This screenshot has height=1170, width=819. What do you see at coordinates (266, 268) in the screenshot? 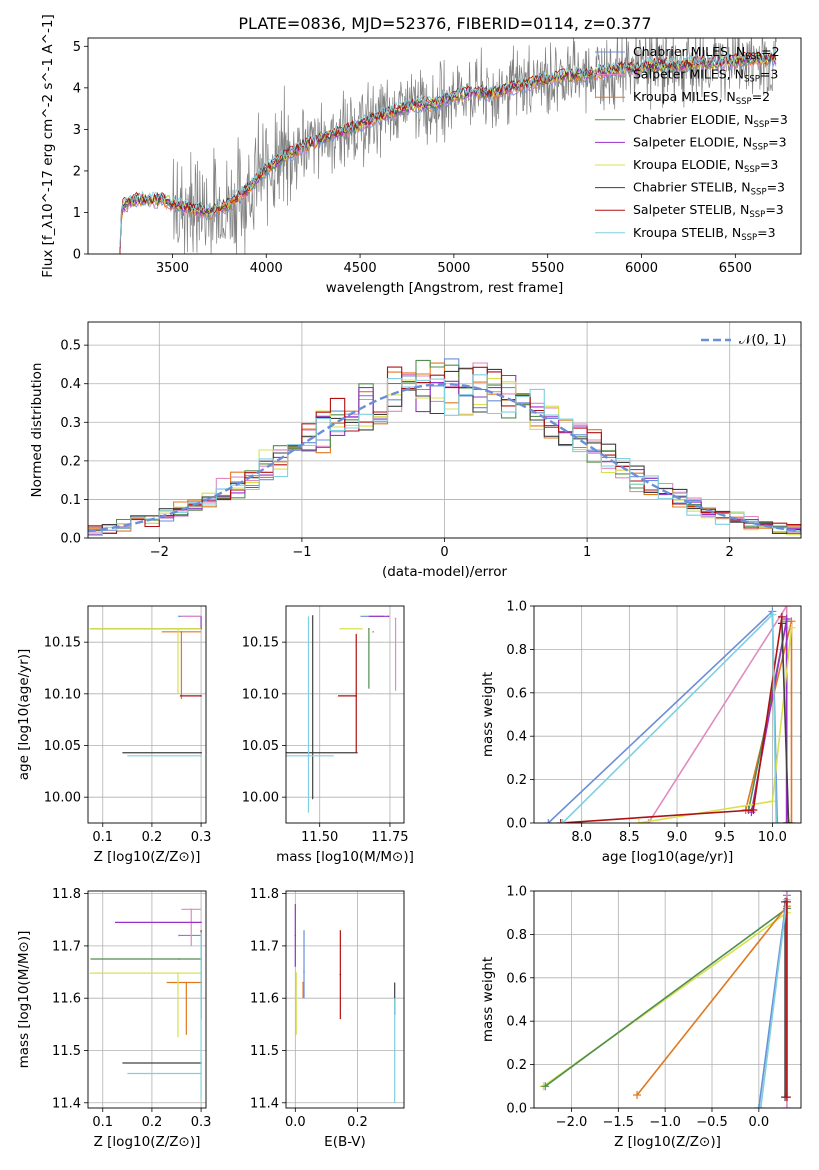
I see `x-tick-label: 4000` at bounding box center [266, 268].